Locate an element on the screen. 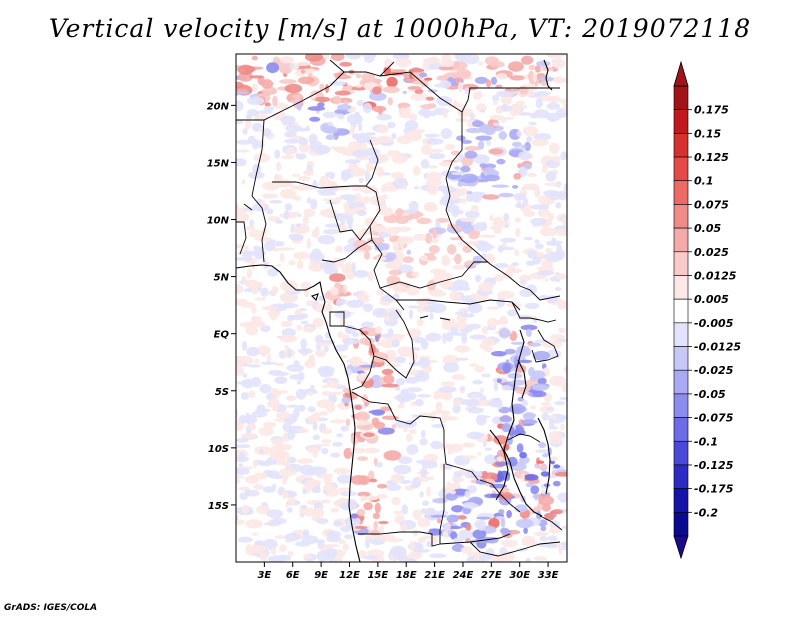 The height and width of the screenshot is (618, 800). lon-tick-label: 30E is located at coordinates (519, 575).